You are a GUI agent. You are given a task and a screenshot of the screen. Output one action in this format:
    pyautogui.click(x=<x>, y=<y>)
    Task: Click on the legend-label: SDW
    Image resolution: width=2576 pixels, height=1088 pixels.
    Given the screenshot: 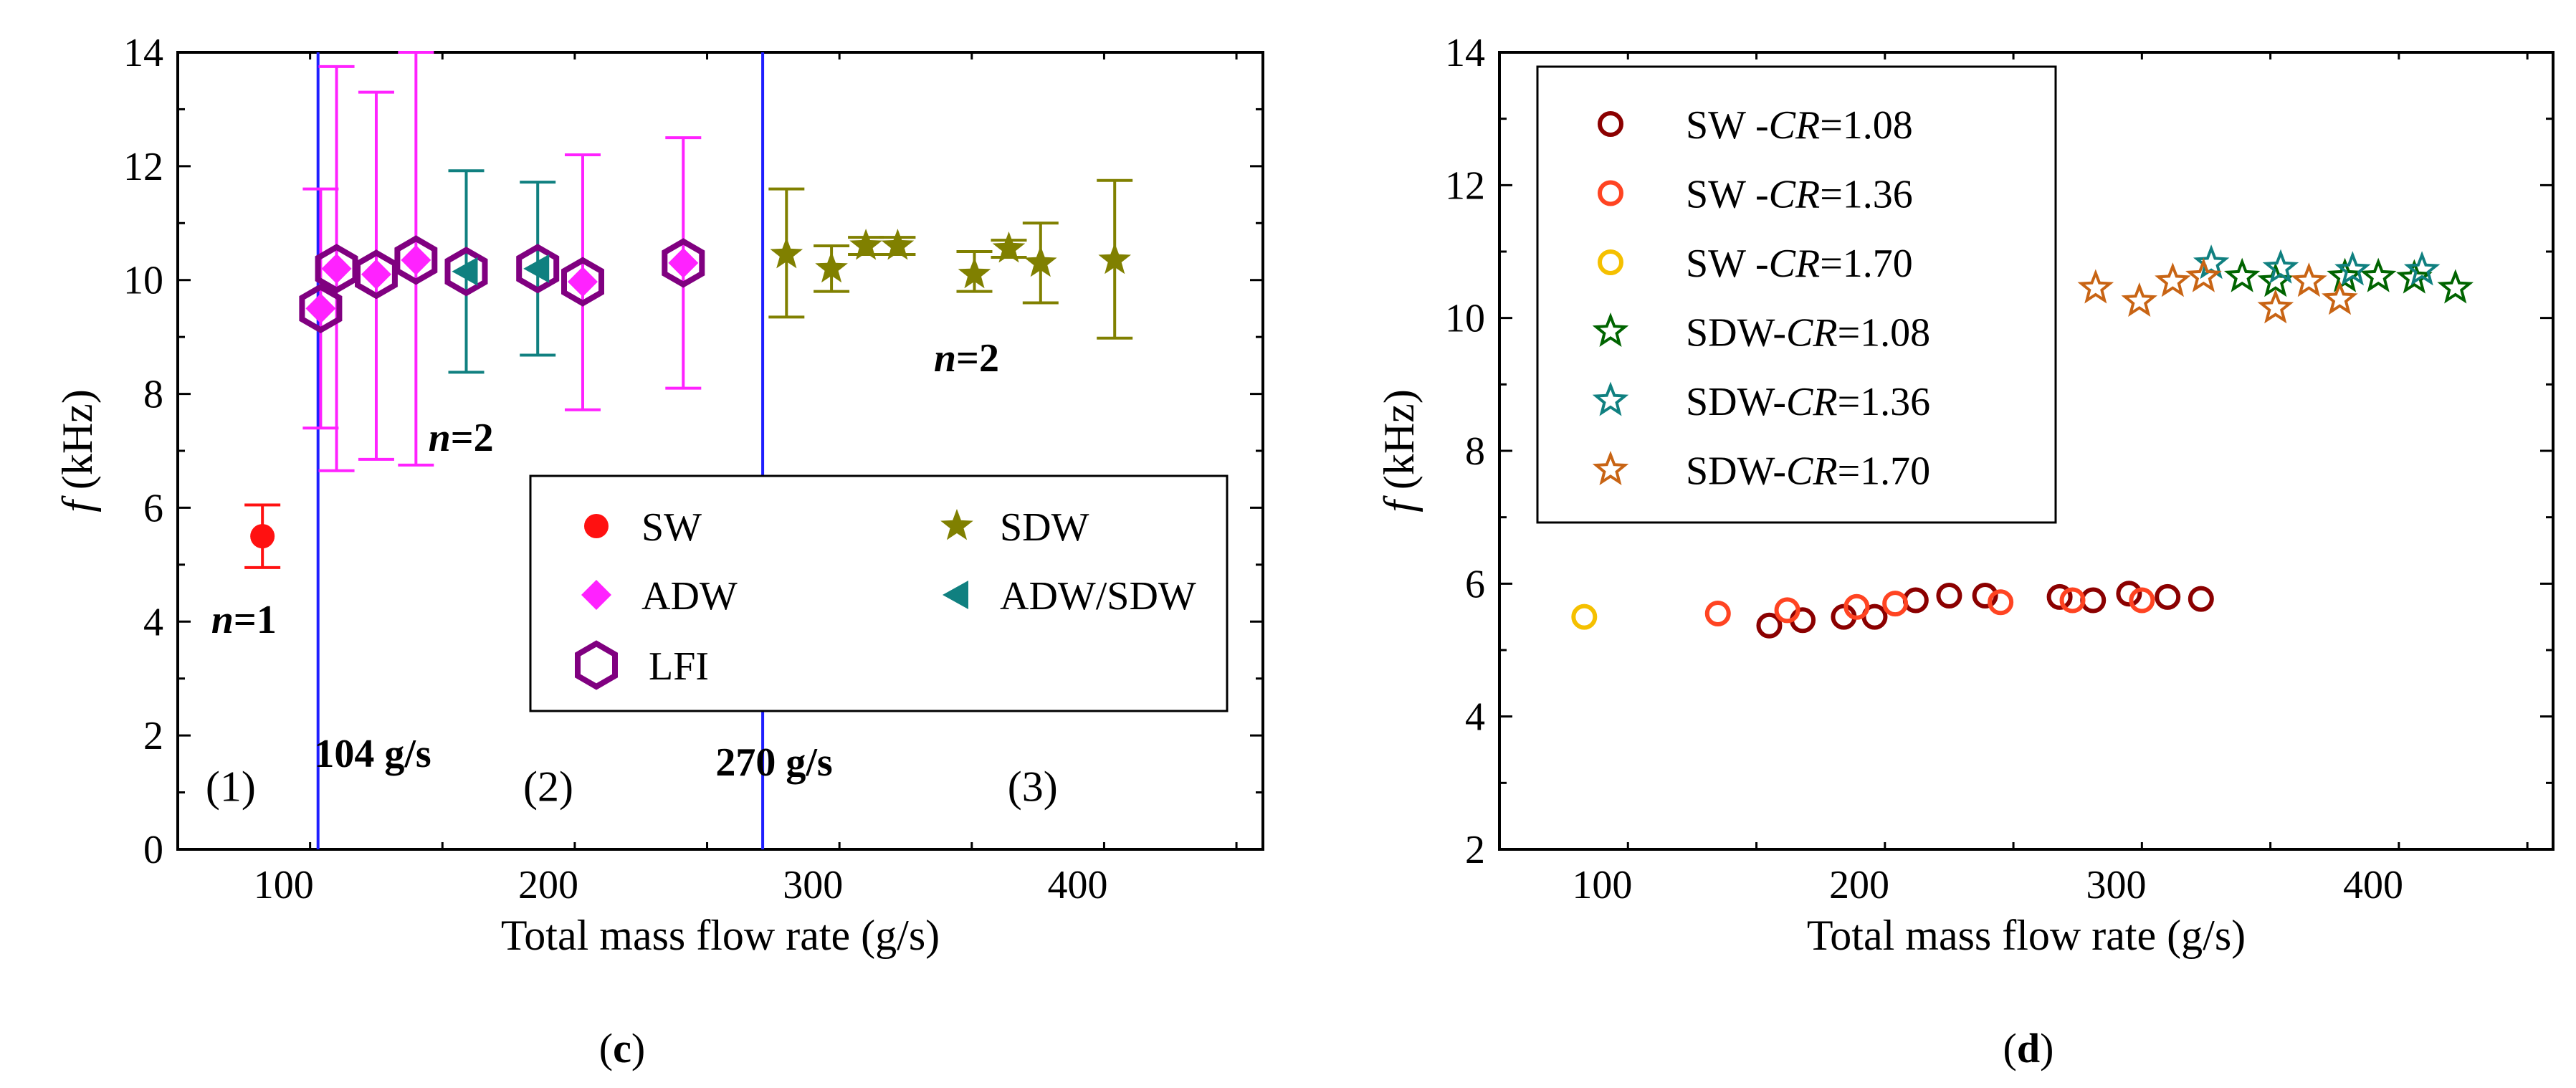 What is the action you would take?
    pyautogui.click(x=1044, y=527)
    